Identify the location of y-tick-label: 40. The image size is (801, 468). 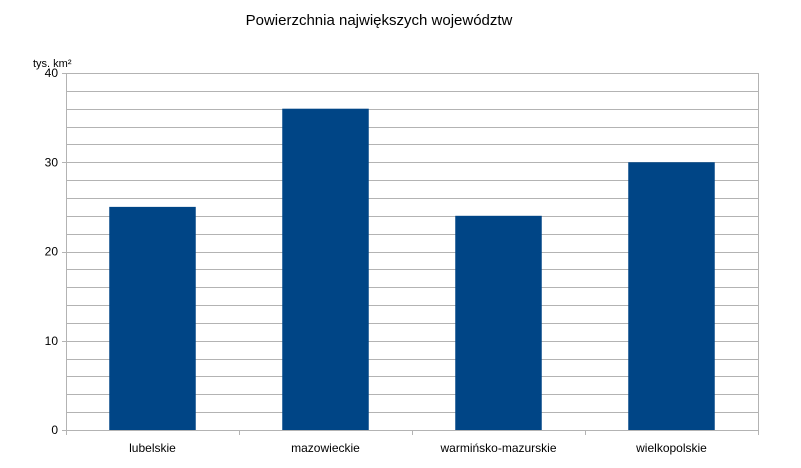
(52, 73).